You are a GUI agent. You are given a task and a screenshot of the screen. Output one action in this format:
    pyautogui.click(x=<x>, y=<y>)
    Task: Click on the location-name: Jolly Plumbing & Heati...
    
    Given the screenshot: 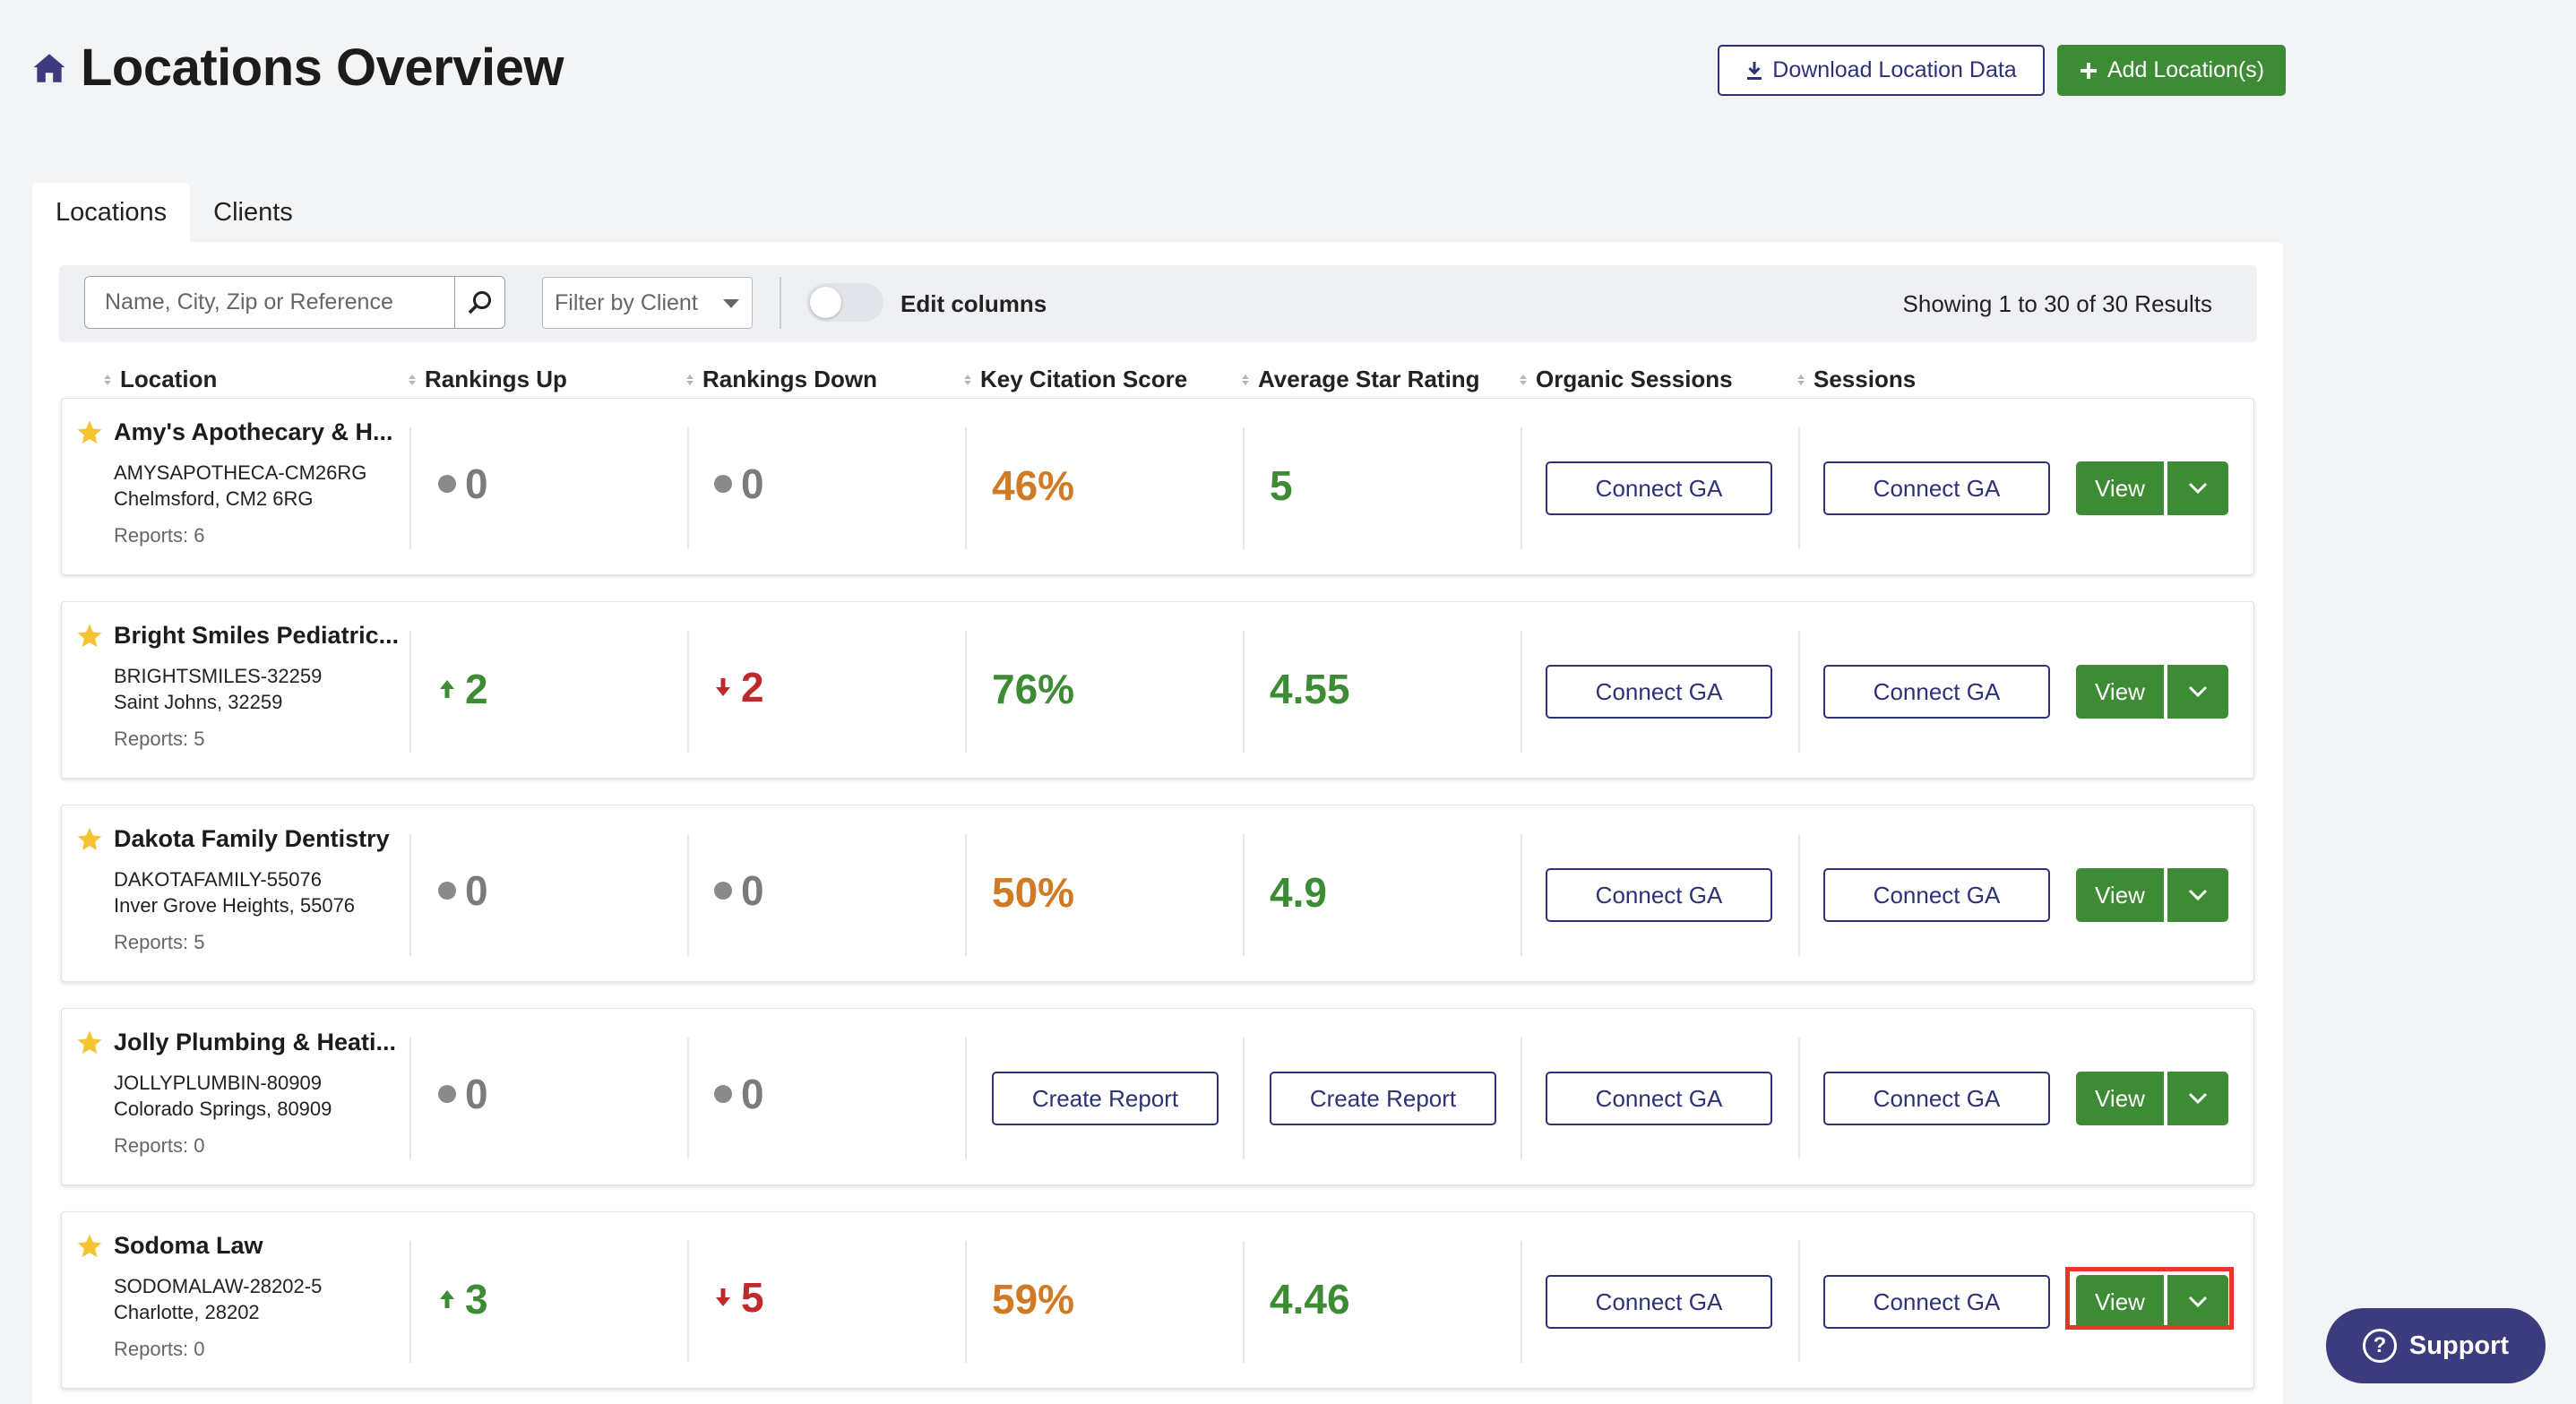 What is the action you would take?
    pyautogui.click(x=255, y=1042)
    